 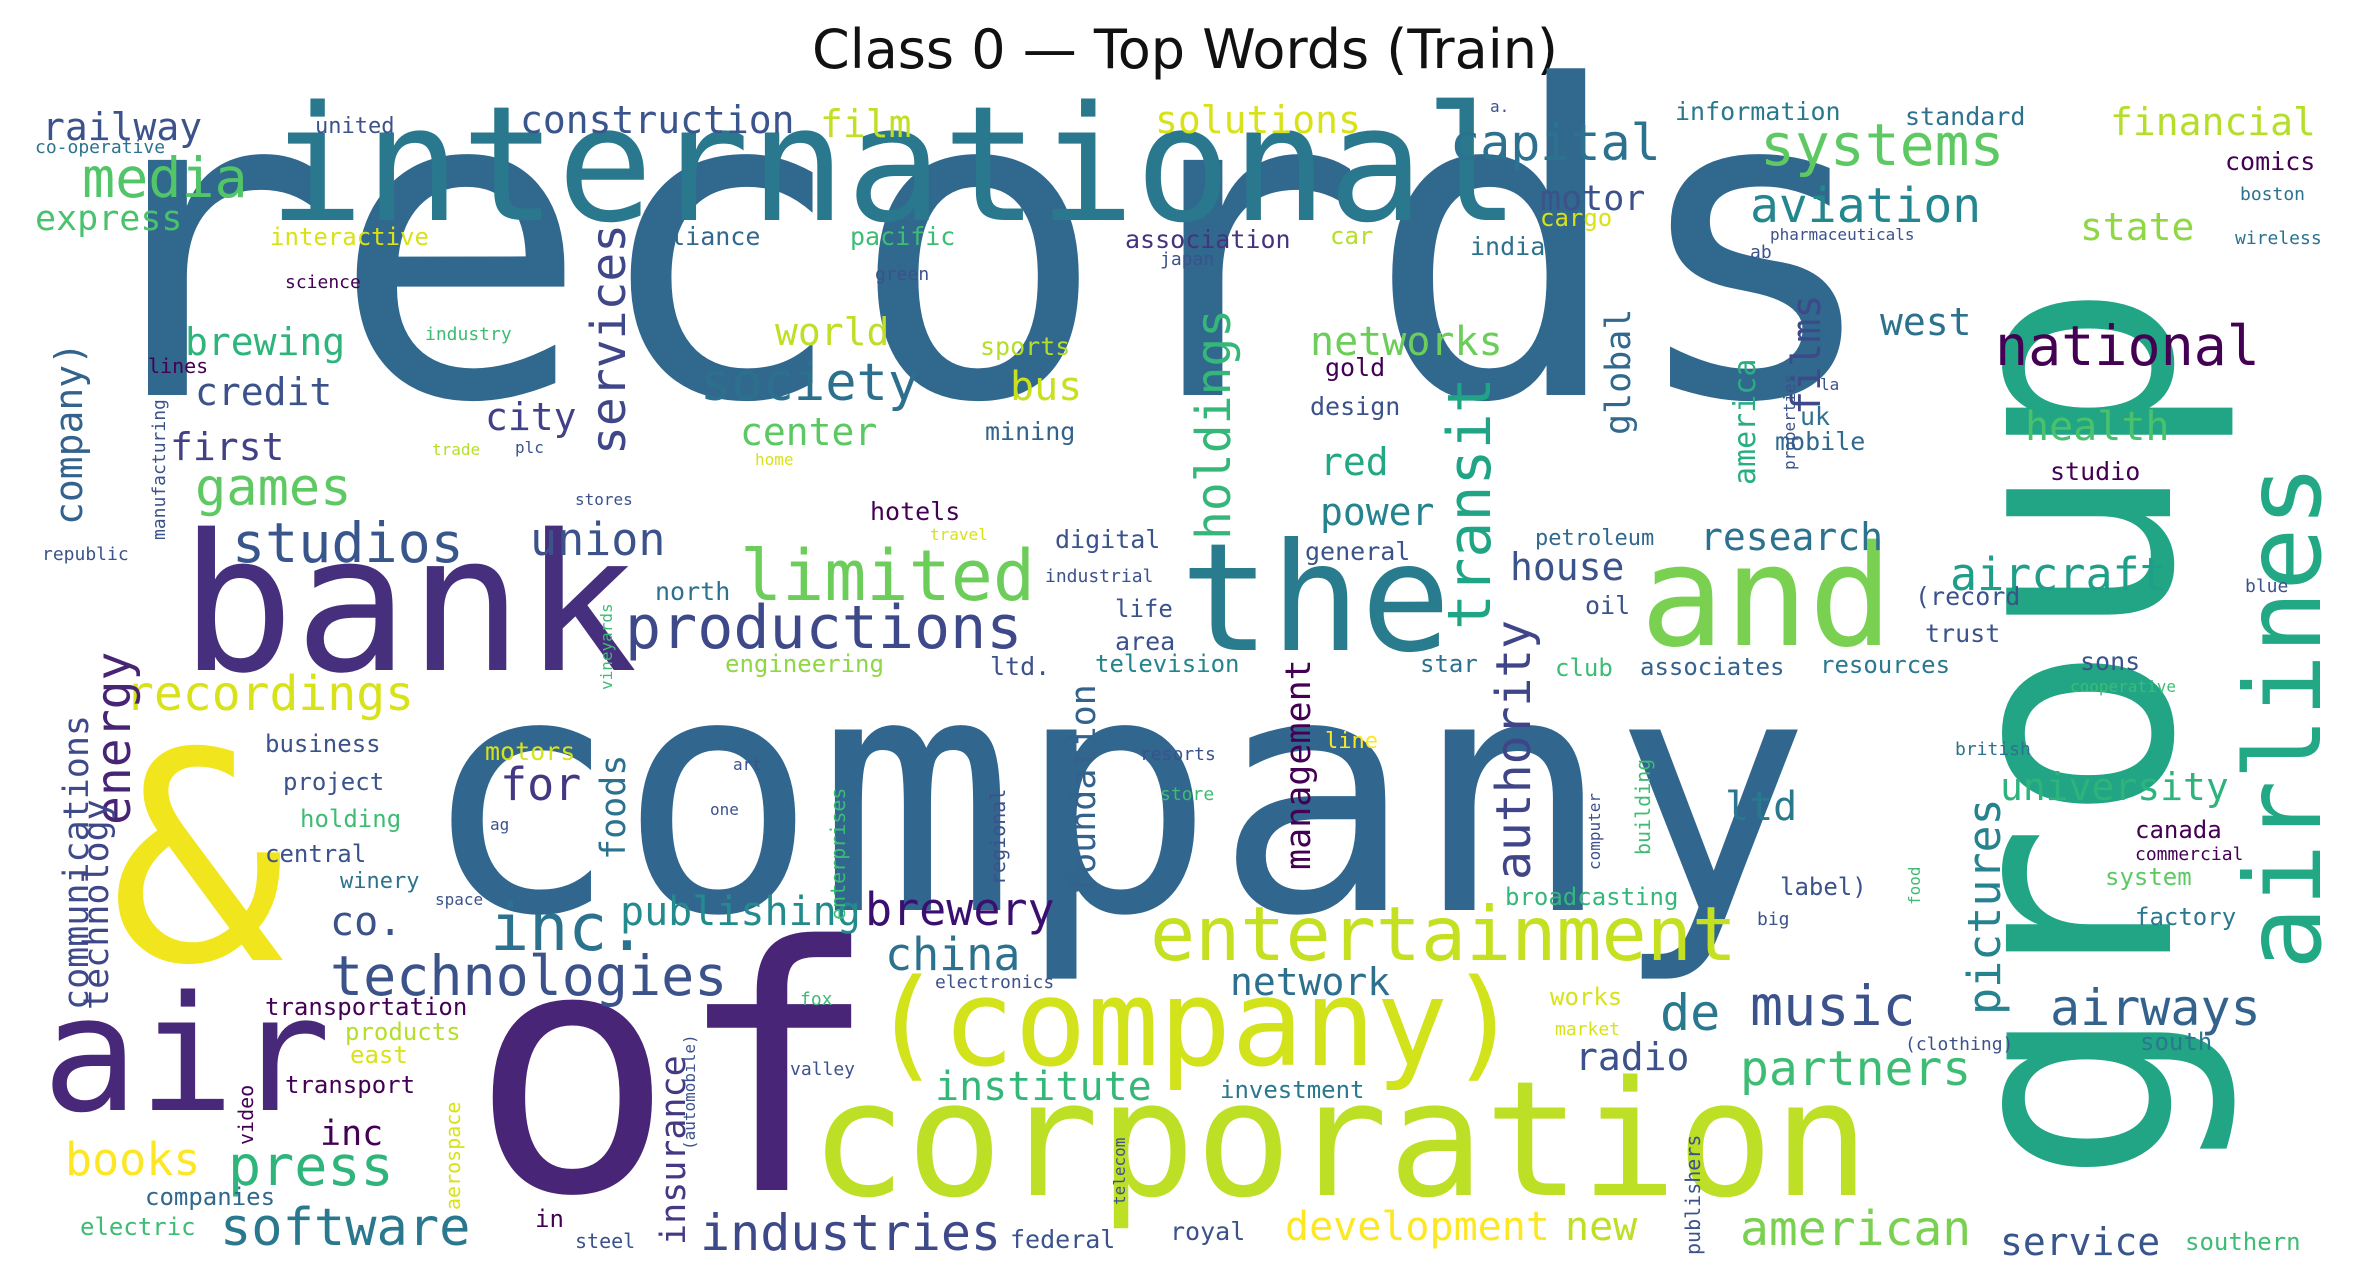 I want to click on word-9: airlines, so click(x=2284, y=717).